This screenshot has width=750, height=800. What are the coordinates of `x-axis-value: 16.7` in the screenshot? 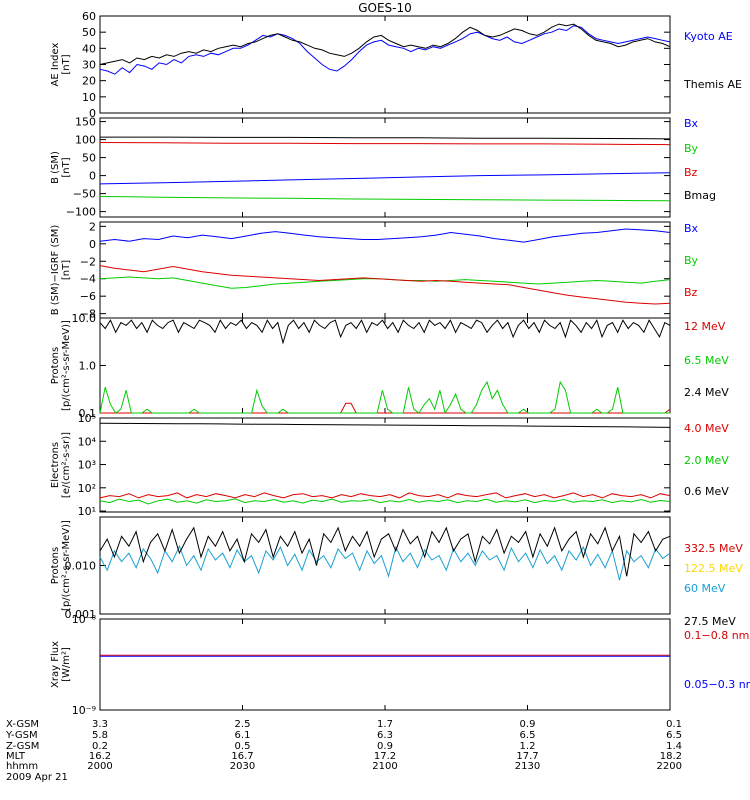 It's located at (242, 756).